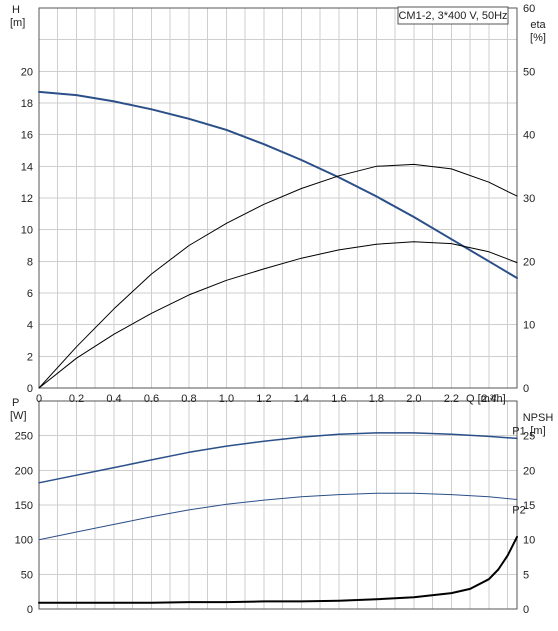 This screenshot has width=558, height=631. Describe the element at coordinates (151, 399) in the screenshot. I see `x-tick-label: 0.6` at that location.